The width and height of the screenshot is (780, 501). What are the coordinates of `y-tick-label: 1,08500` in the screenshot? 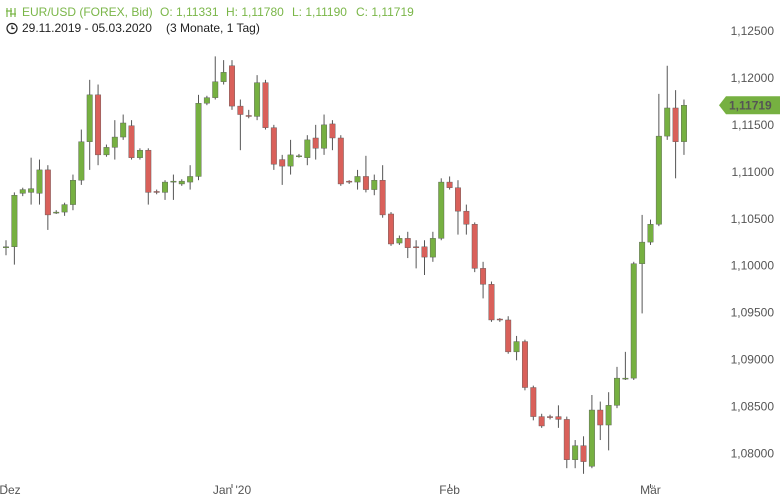 It's located at (753, 406).